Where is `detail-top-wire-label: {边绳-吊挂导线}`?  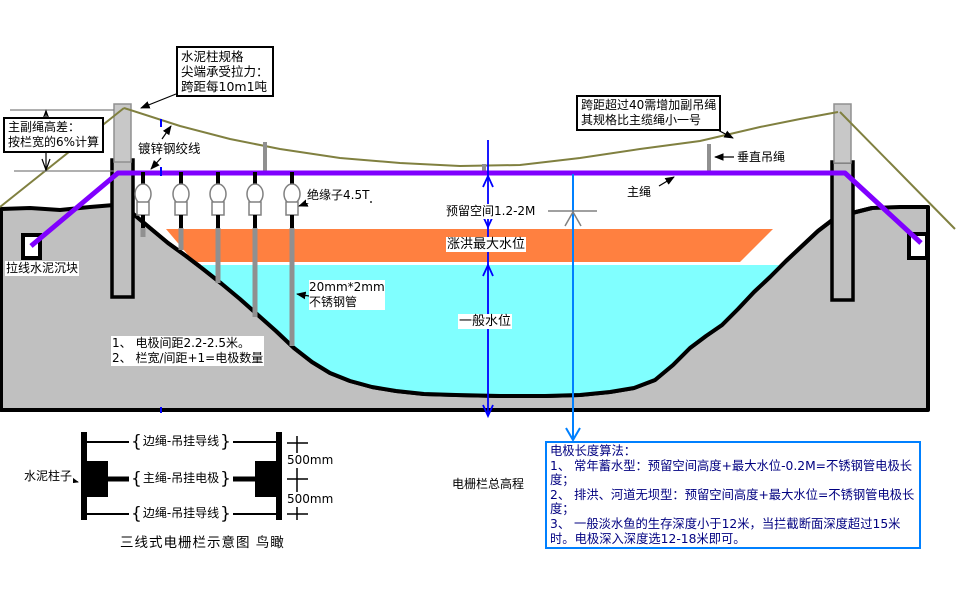
detail-top-wire-label: {边绳-吊挂导线} is located at coordinates (181, 442).